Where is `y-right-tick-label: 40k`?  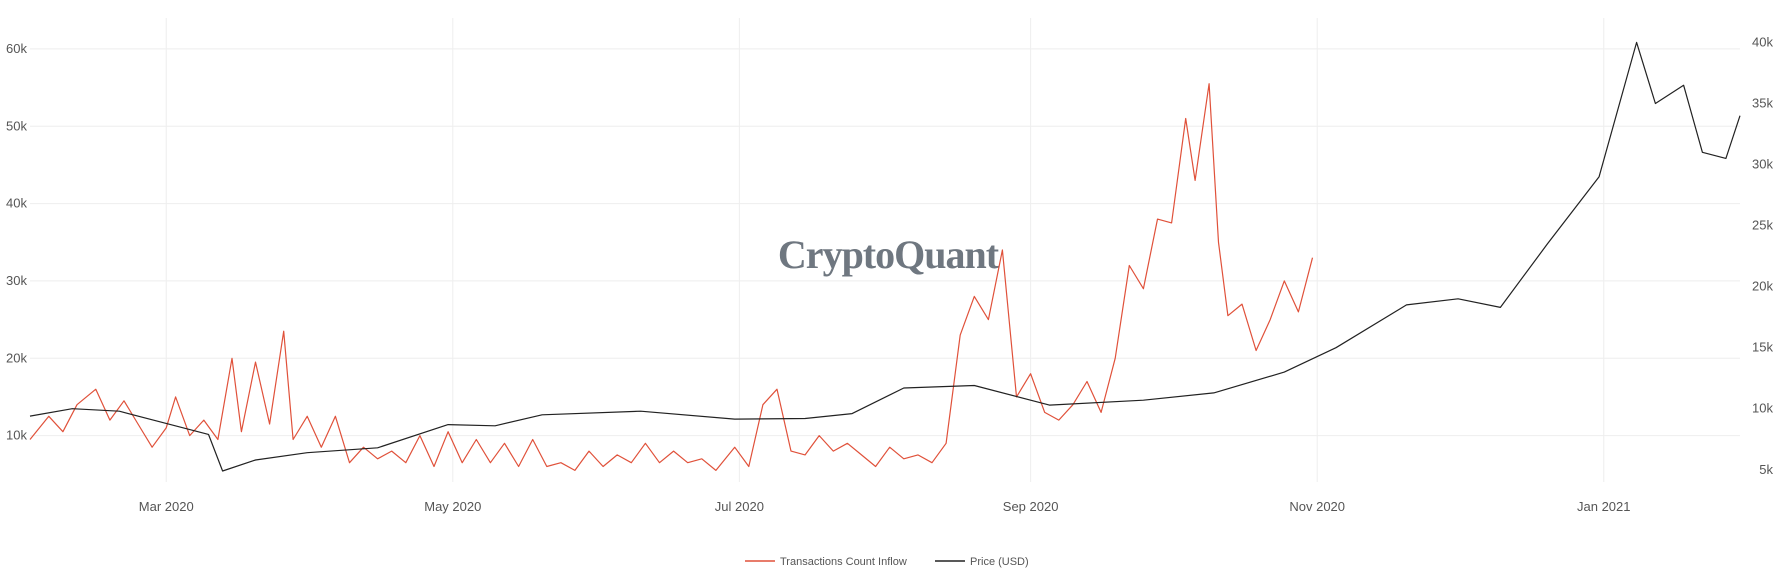
y-right-tick-label: 40k is located at coordinates (1762, 41).